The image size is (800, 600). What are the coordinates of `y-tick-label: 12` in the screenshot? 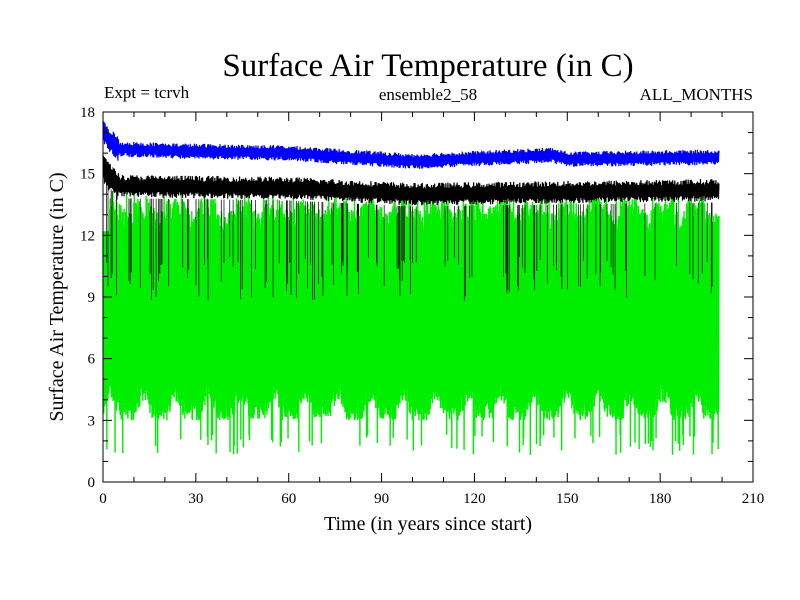 It's located at (87, 236).